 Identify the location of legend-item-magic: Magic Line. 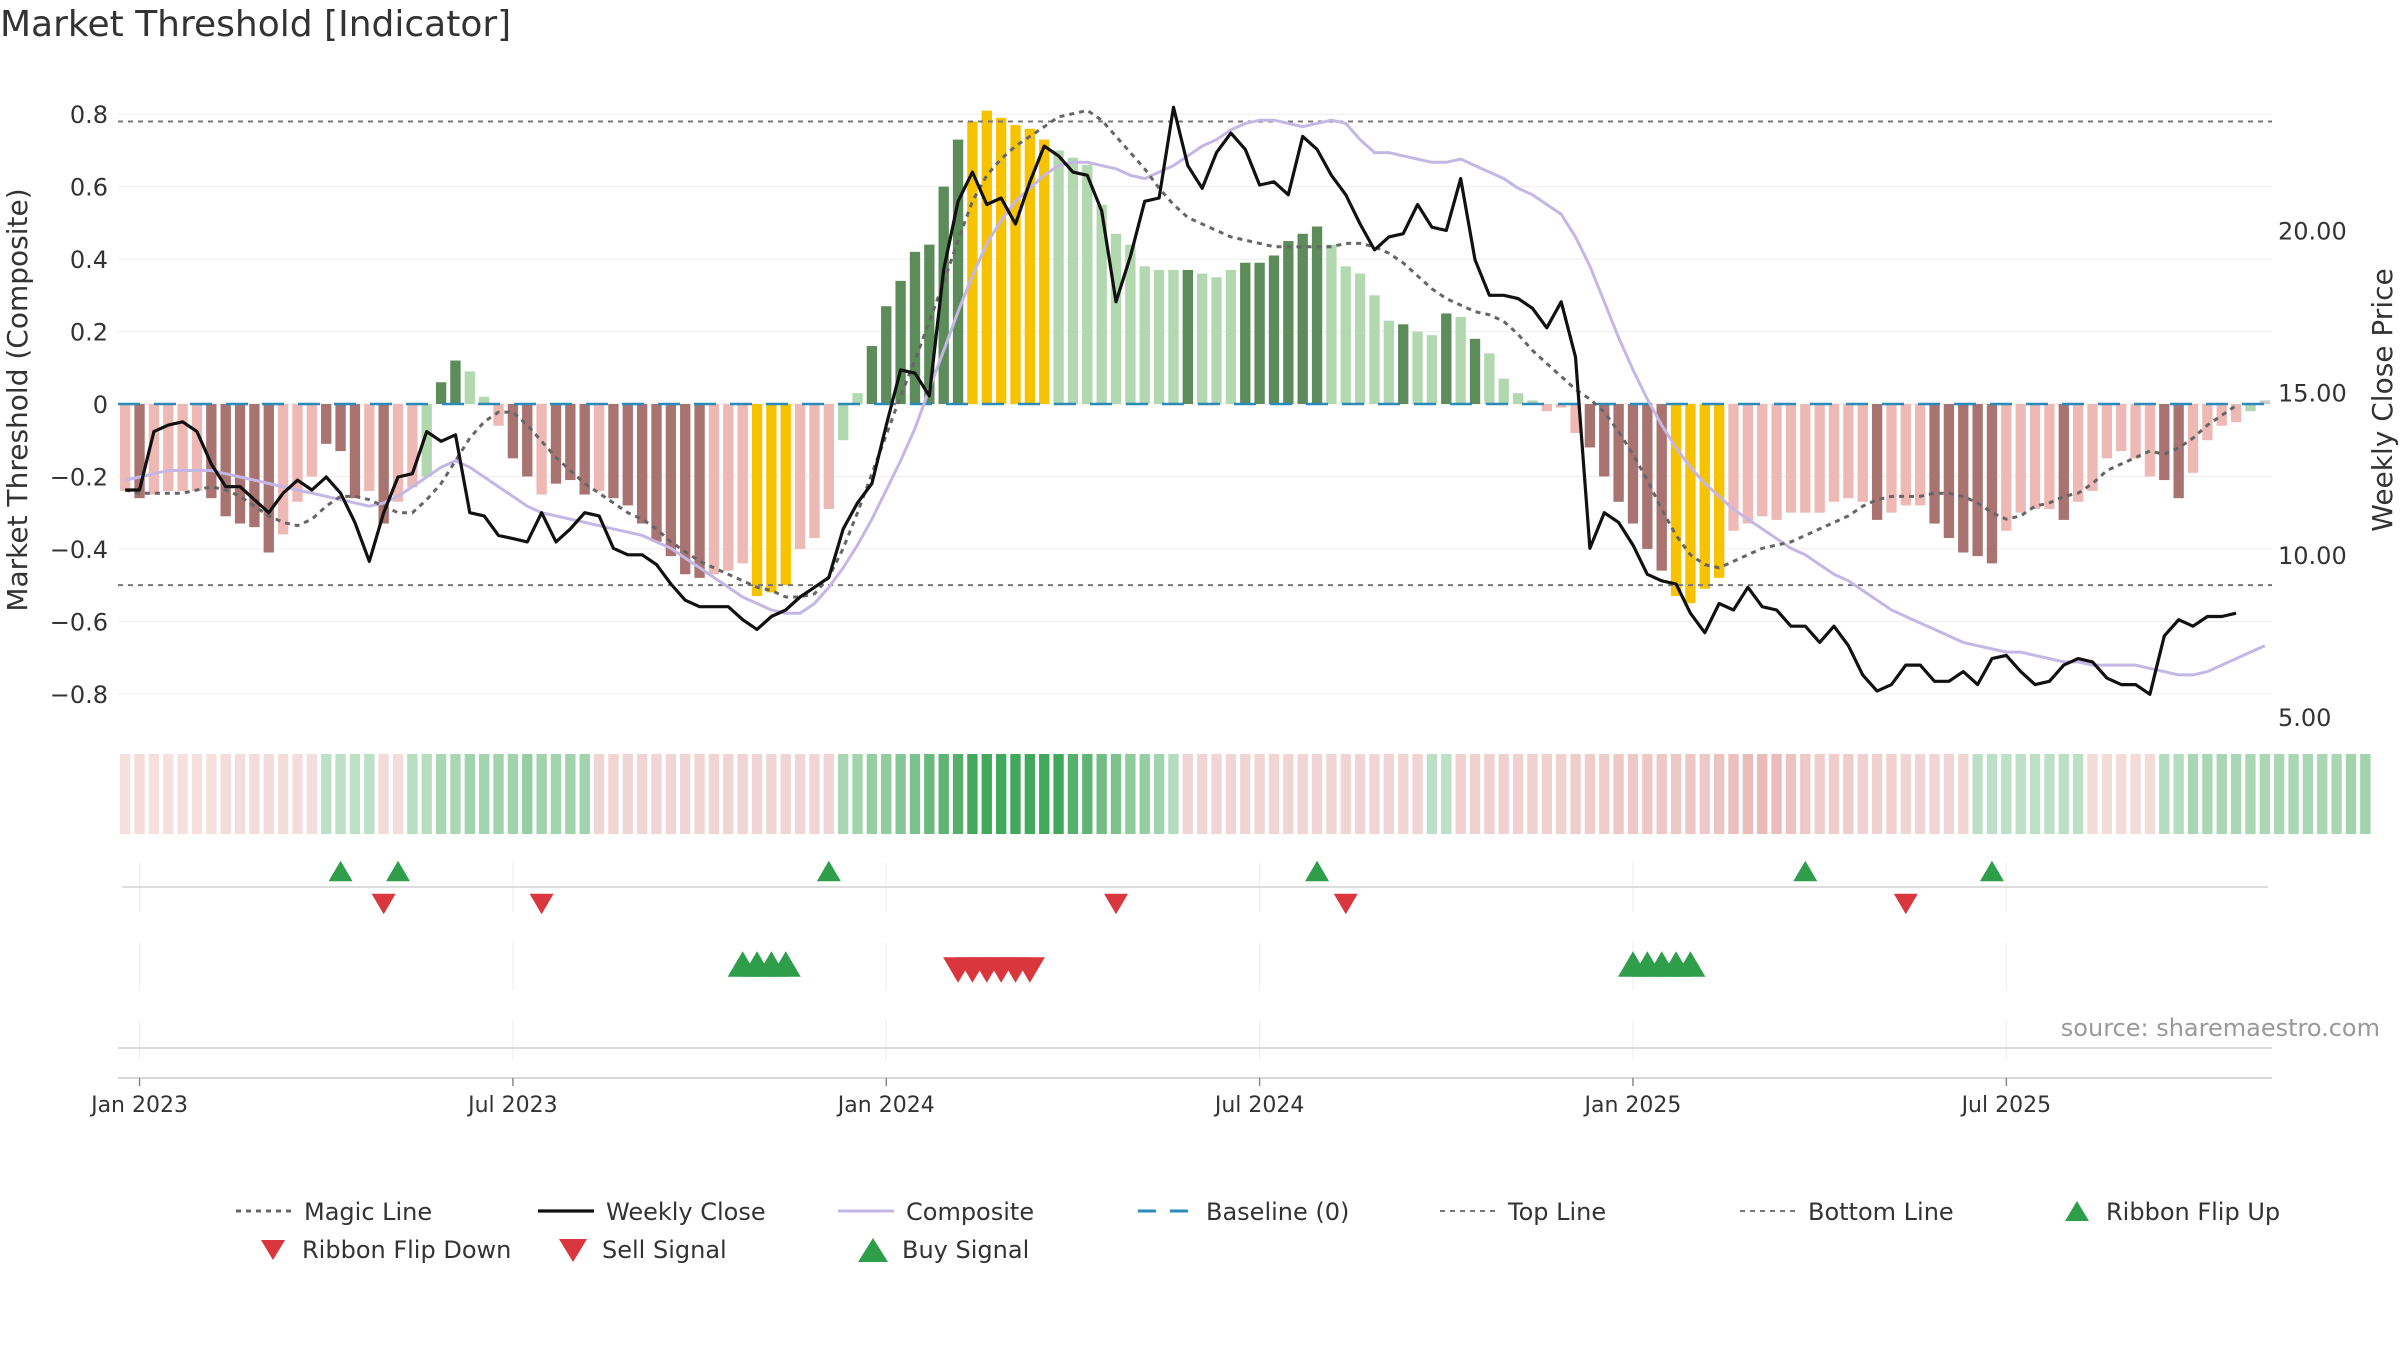
(334, 1212).